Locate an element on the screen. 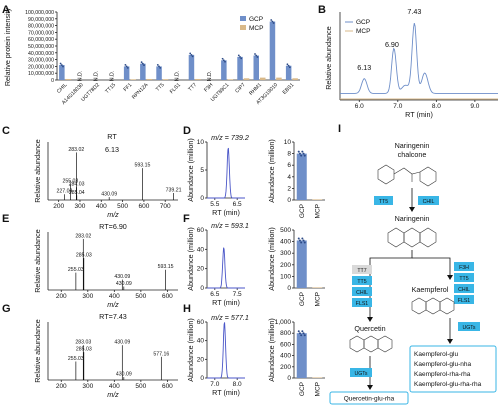 This screenshot has width=500, height=413. b-peak-label: 6.90 is located at coordinates (392, 44).